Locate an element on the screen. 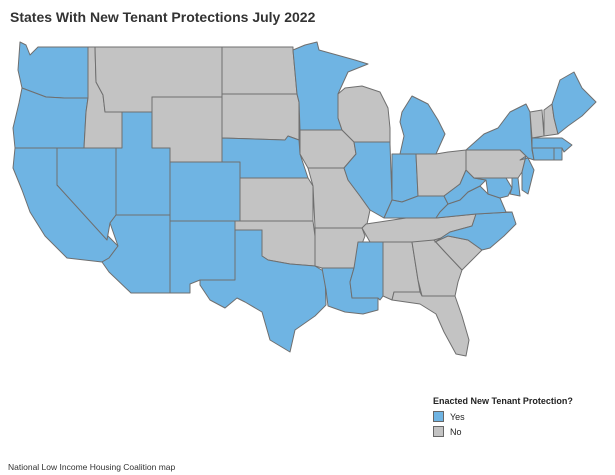 The image size is (615, 475). state-kansas is located at coordinates (276, 199).